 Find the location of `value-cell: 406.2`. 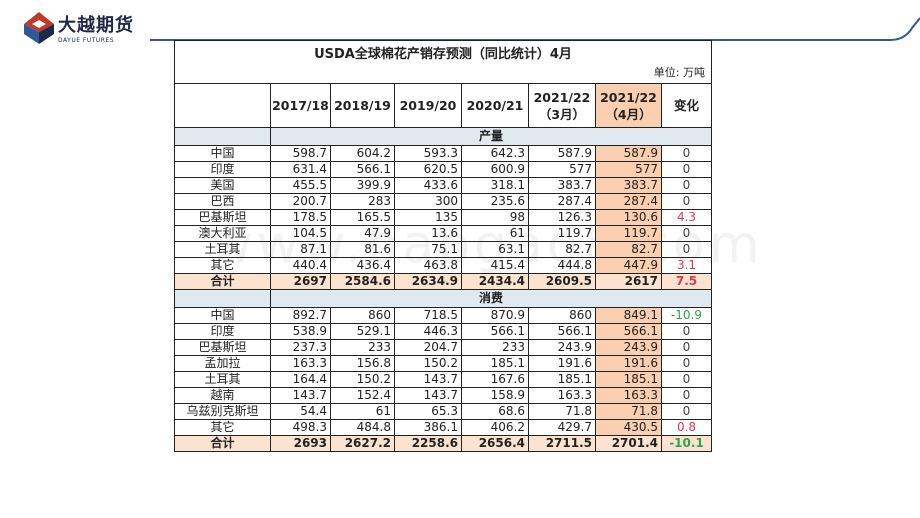

value-cell: 406.2 is located at coordinates (495, 427).